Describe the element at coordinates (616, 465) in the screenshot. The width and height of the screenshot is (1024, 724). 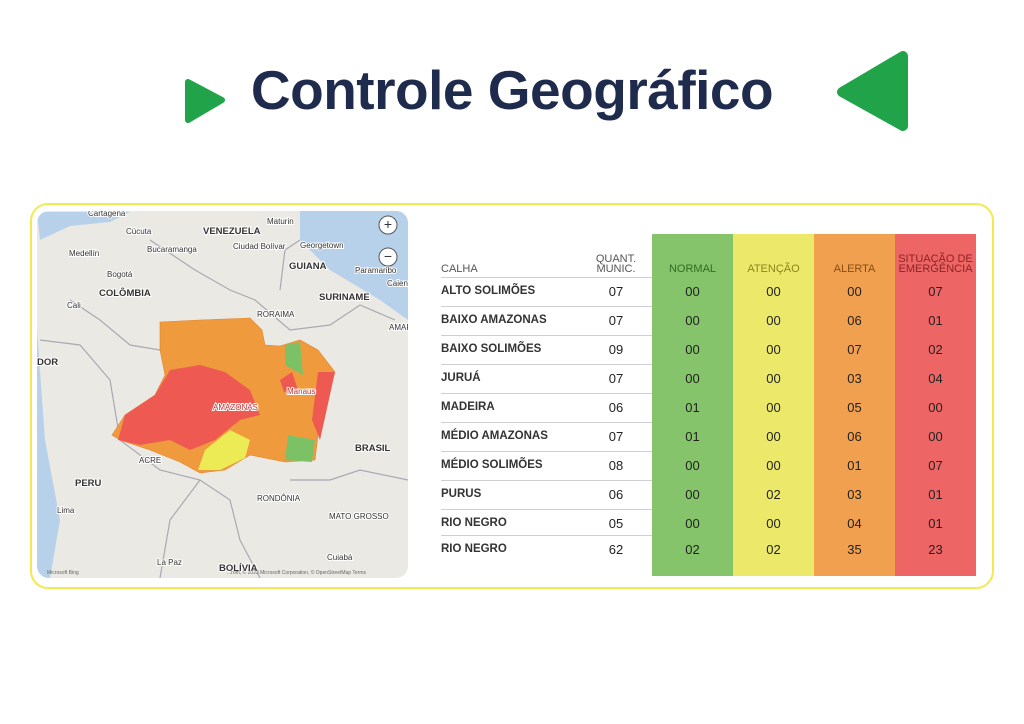
I see `table-cell: 08` at that location.